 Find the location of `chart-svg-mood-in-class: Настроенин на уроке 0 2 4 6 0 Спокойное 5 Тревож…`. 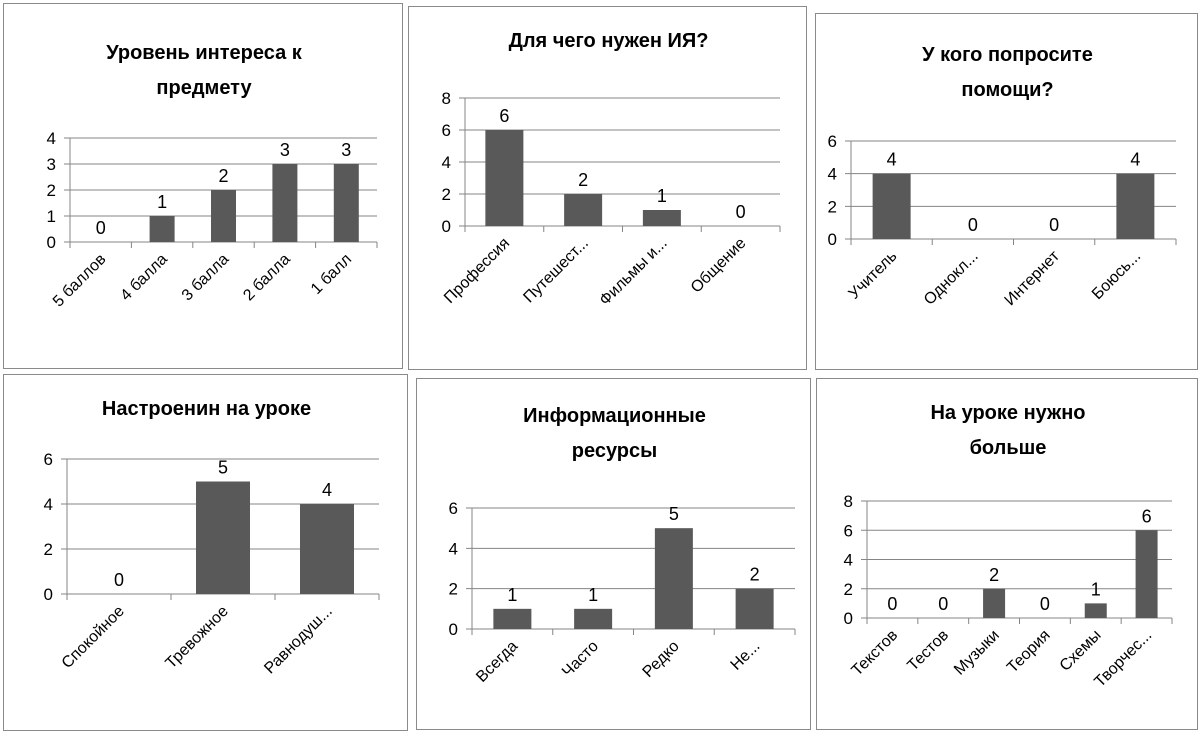

chart-svg-mood-in-class: Настроенин на уроке 0 2 4 6 0 Спокойное 5 Тревож… is located at coordinates (212, 538).